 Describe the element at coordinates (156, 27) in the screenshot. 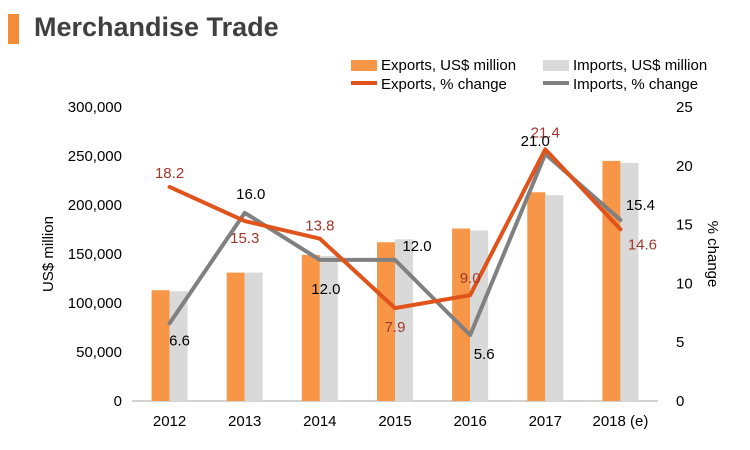

I see `page-title: Merchandise Trade` at that location.